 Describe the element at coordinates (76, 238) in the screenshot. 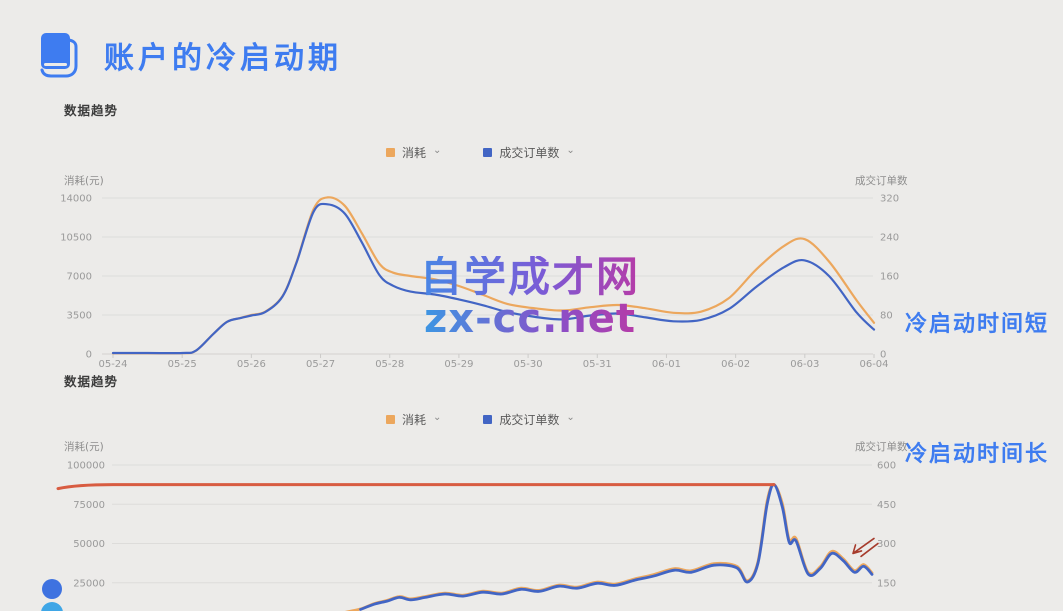

I see `left-axis-tick-label: 10500` at that location.